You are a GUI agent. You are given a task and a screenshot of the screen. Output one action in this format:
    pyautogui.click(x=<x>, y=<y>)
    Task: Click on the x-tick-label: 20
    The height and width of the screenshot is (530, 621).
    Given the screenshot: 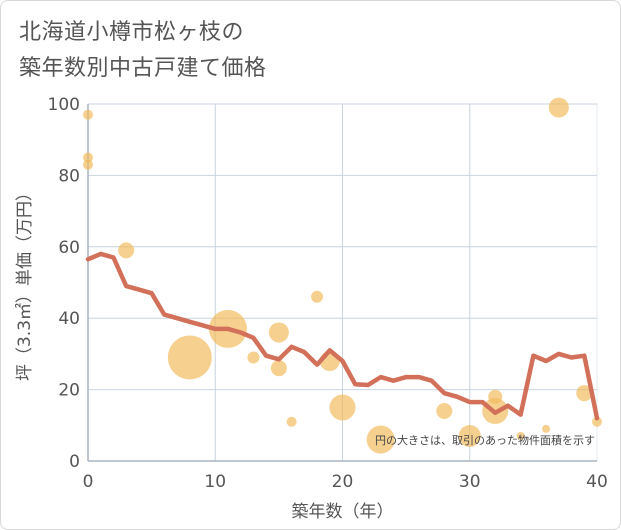 What is the action you would take?
    pyautogui.click(x=343, y=482)
    